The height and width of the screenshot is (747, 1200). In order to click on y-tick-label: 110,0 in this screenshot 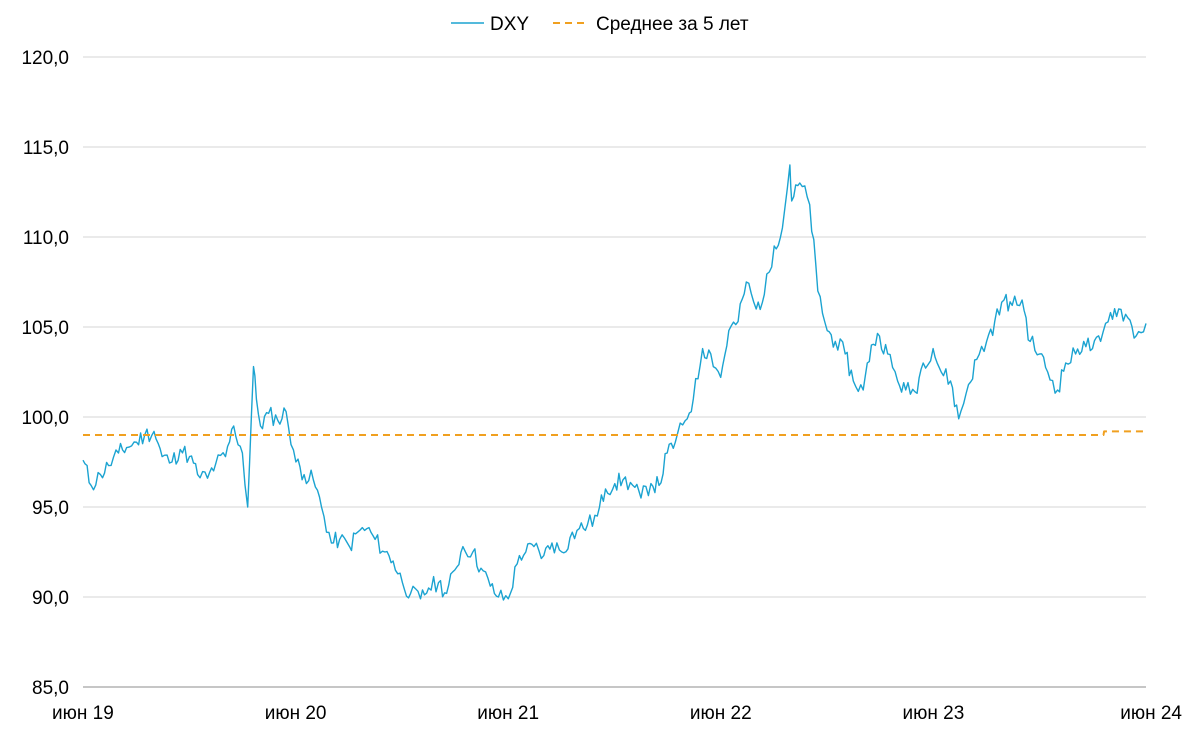, I will do `click(46, 238)`.